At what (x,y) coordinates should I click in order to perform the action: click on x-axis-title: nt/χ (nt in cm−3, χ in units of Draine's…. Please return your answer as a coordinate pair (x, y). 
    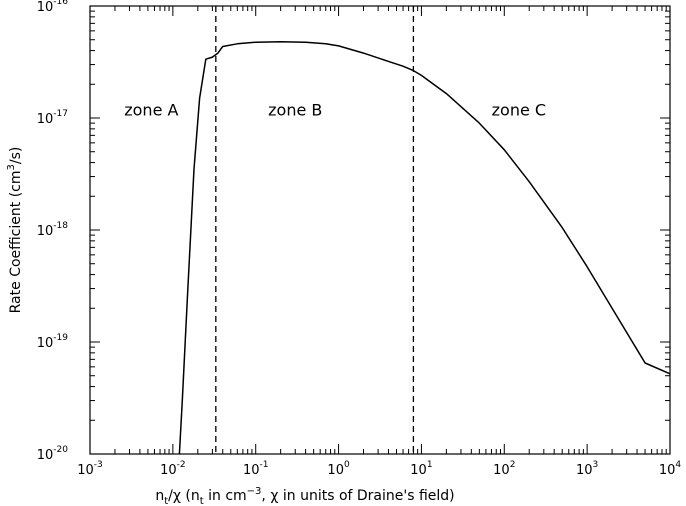
    Looking at the image, I should click on (304, 496).